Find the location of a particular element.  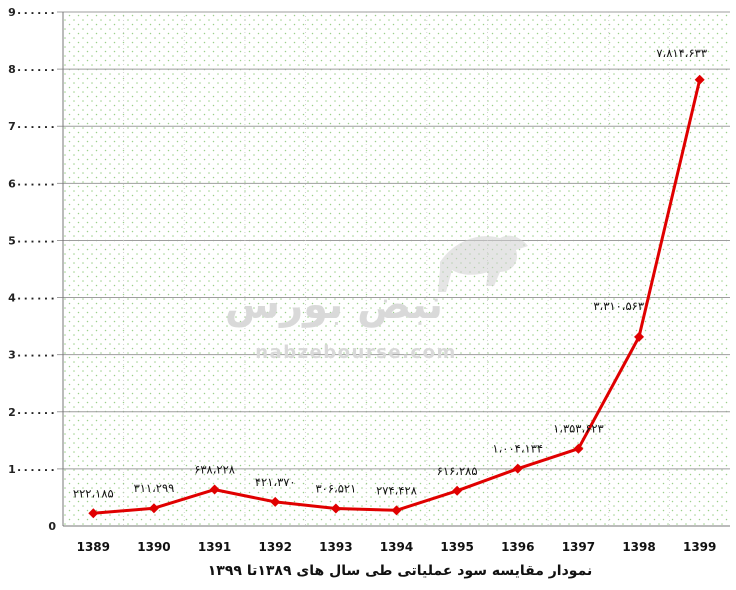

data-label: ۱،۳۵۳،۶۲۳ is located at coordinates (578, 429).